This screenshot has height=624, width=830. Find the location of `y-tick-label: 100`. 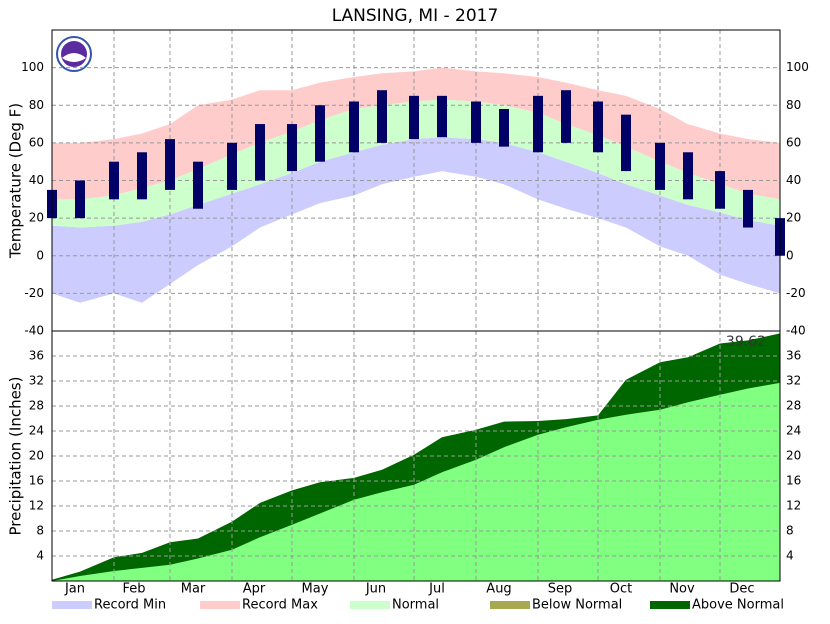

y-tick-label: 100 is located at coordinates (32, 67).